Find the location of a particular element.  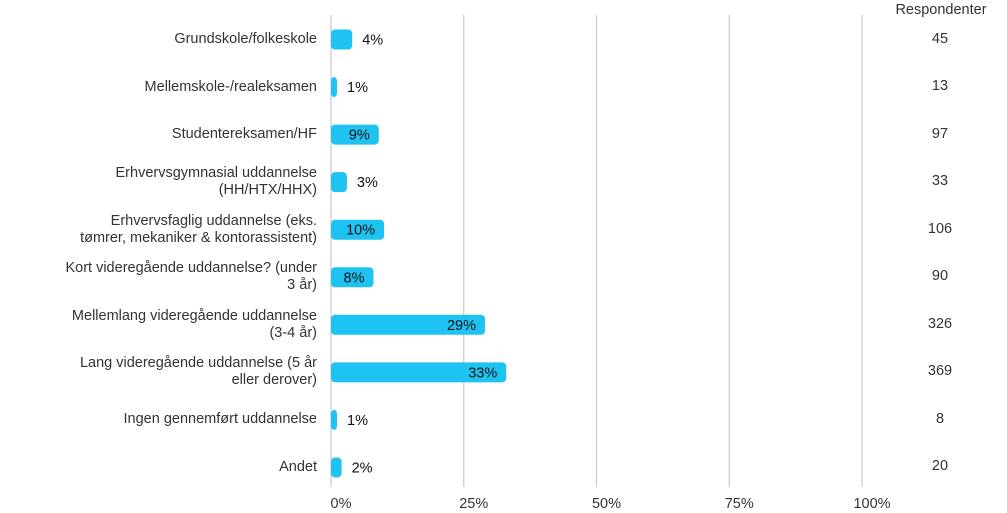

category-label-line: (3-4 år) is located at coordinates (293, 332).